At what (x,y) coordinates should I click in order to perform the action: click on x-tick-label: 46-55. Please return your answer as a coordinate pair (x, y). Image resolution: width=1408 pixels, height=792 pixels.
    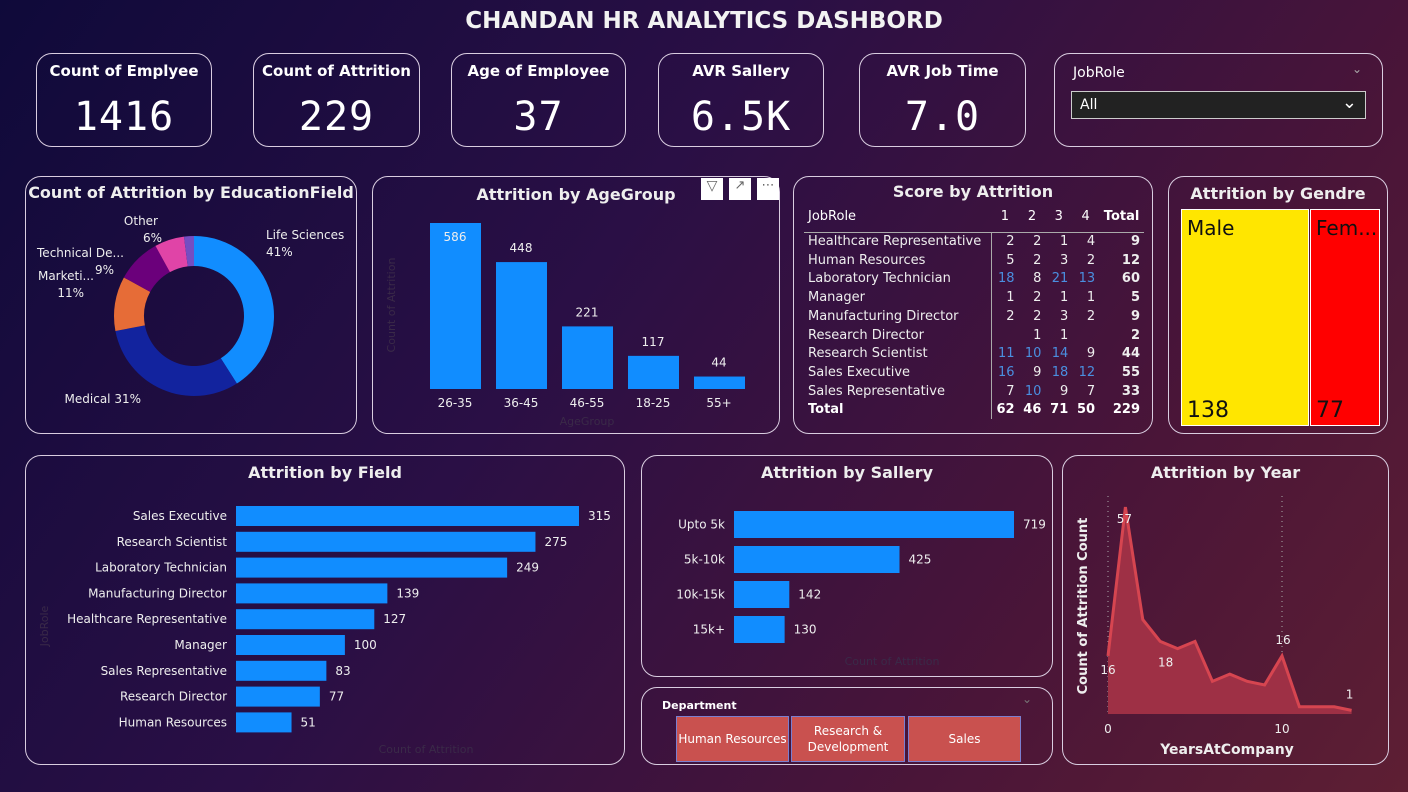
    Looking at the image, I should click on (587, 403).